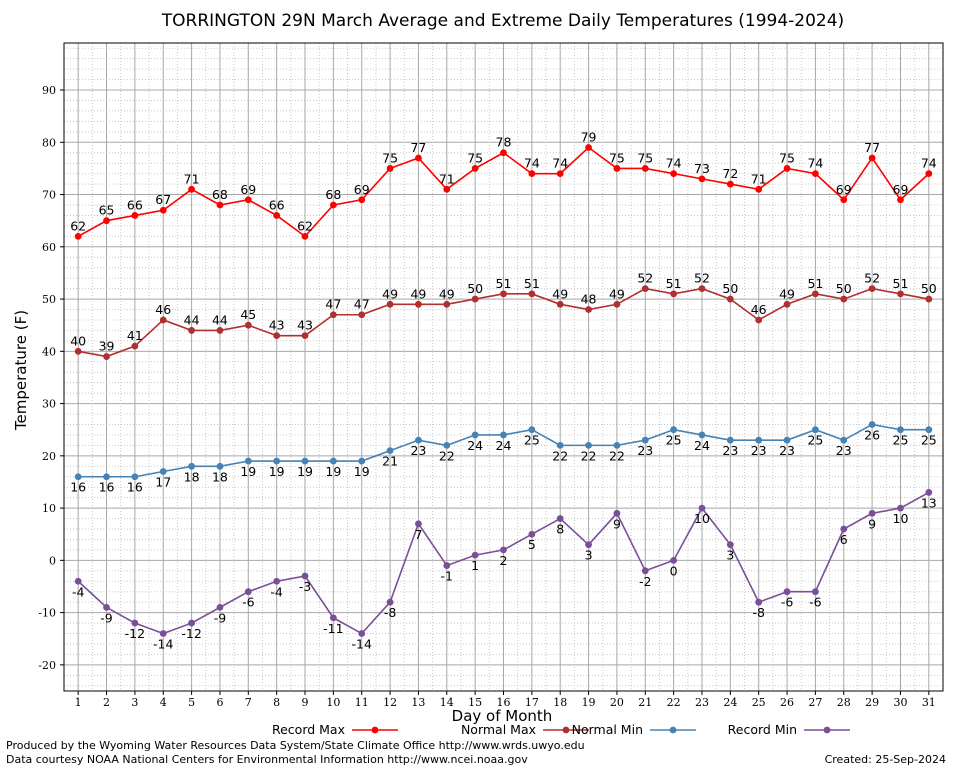 This screenshot has height=768, width=954. I want to click on record-max-data-label: 74, so click(560, 163).